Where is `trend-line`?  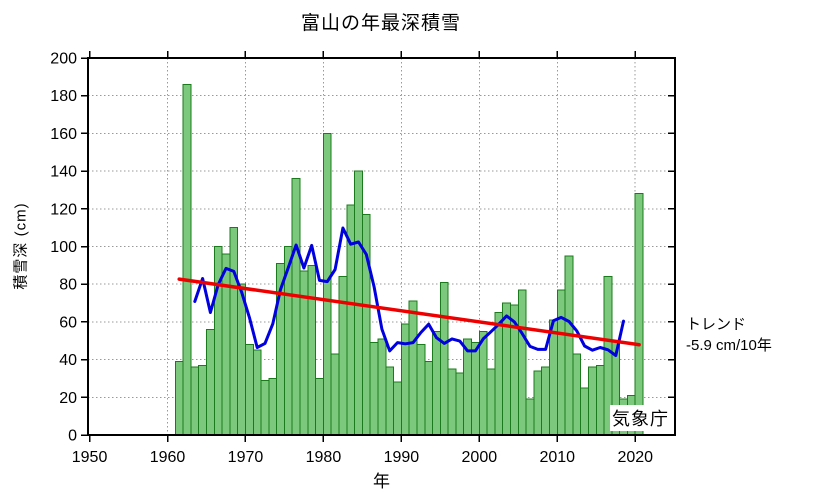 trend-line is located at coordinates (409, 312).